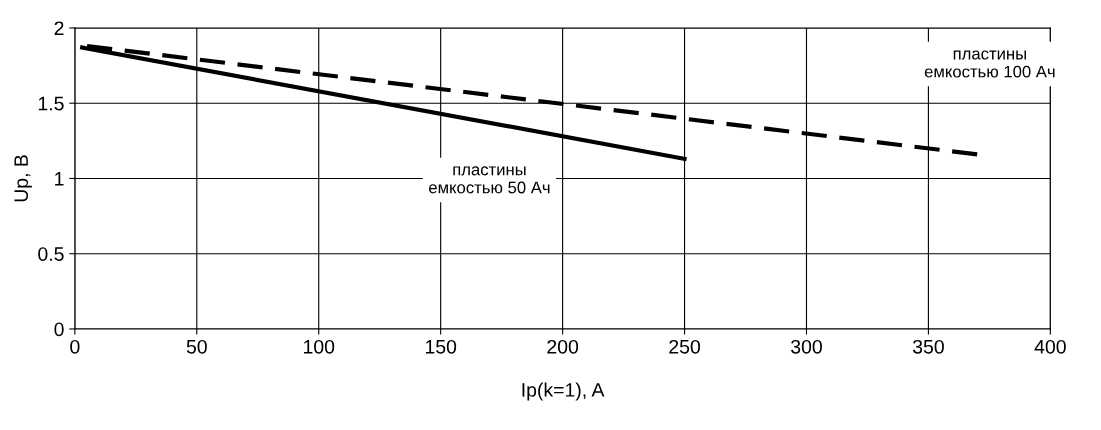 The width and height of the screenshot is (1101, 430). What do you see at coordinates (51, 254) in the screenshot?
I see `y-tick-label: 0.5` at bounding box center [51, 254].